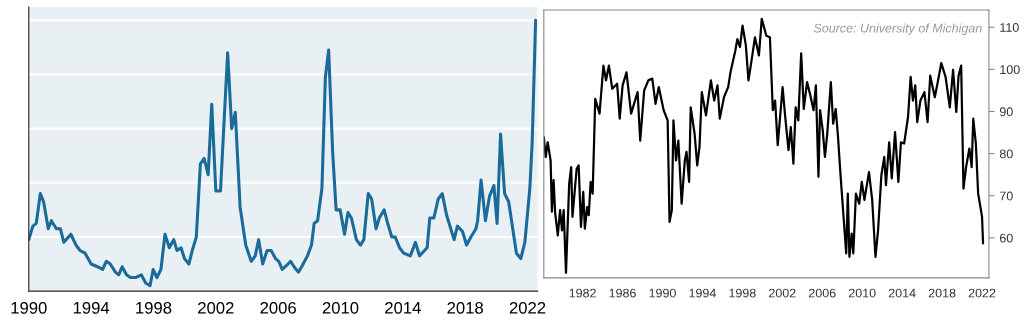  I want to click on annotation: Source: University of Michigan, so click(897, 29).